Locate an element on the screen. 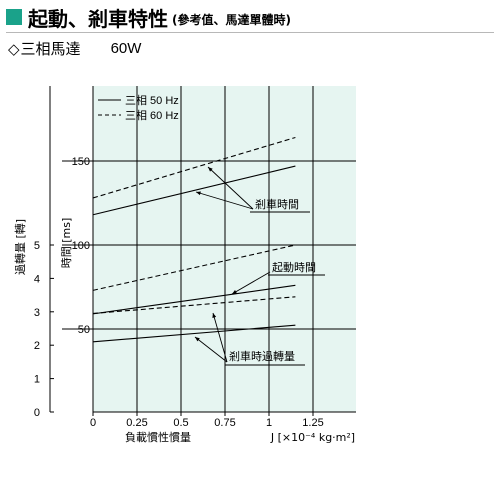 The image size is (500, 500). overrun-axis-label: 過轉量 [轉] is located at coordinates (20, 247).